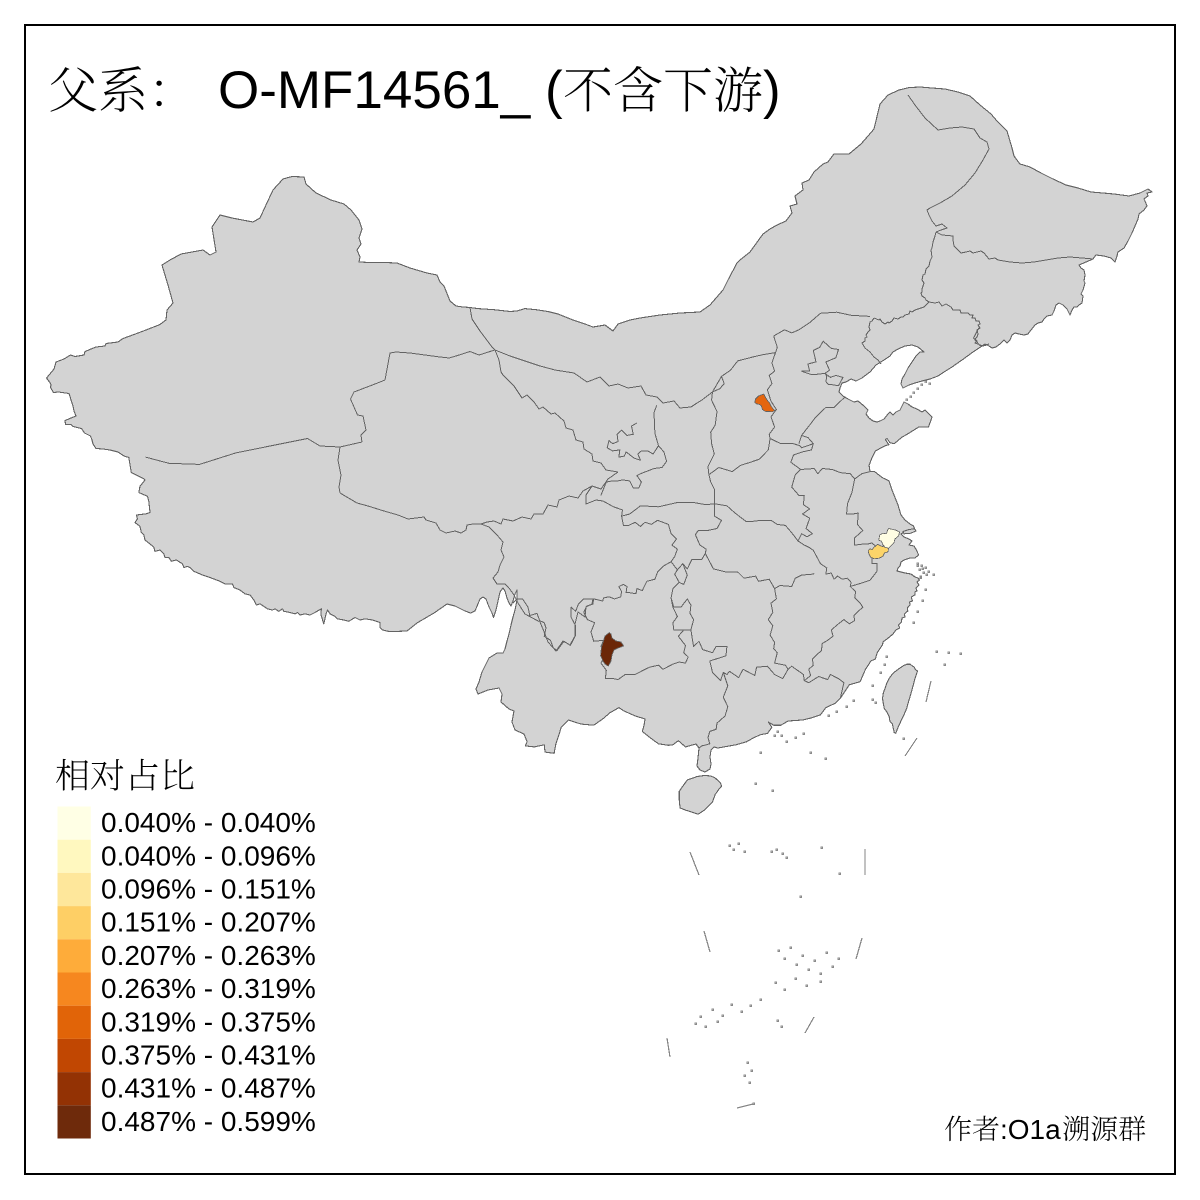  What do you see at coordinates (208, 988) in the screenshot?
I see `svg-text: 0.263% - 0.319%` at bounding box center [208, 988].